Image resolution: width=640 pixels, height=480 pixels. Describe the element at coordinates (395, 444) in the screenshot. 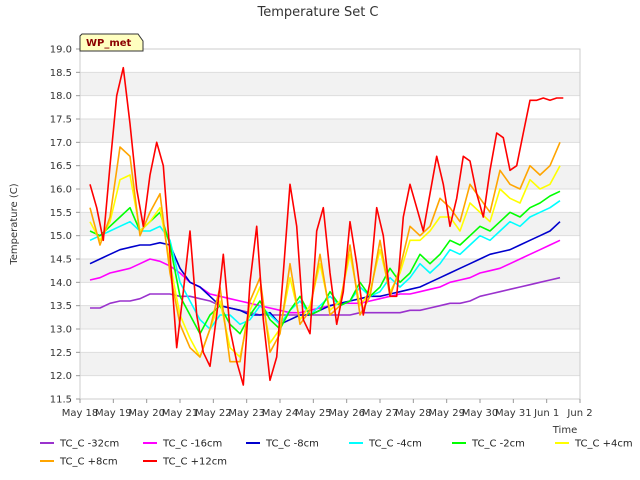

I see `legend-label: TC_C -4cm` at that location.